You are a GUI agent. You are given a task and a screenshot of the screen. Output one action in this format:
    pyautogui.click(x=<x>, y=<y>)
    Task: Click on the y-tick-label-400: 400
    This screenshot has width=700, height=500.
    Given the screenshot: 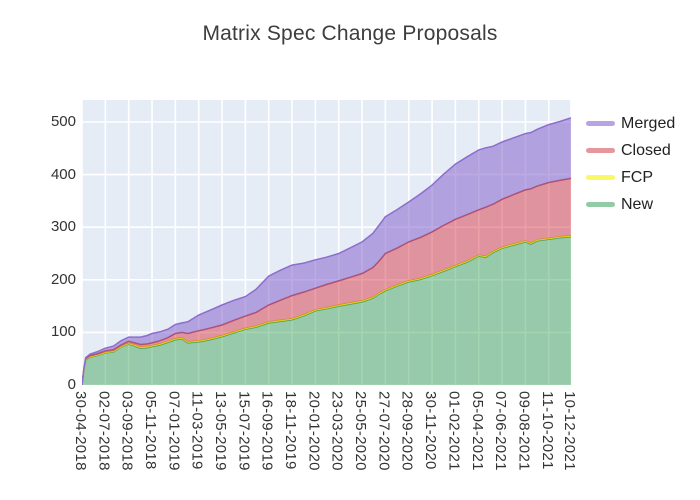 What is the action you would take?
    pyautogui.click(x=63, y=174)
    